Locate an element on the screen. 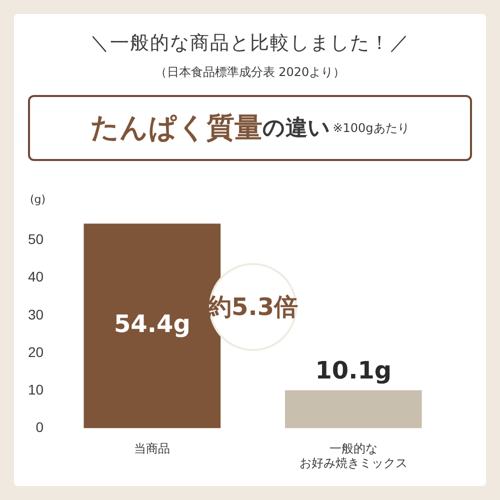 The image size is (500, 500). text: ※100gあたり is located at coordinates (371, 128).